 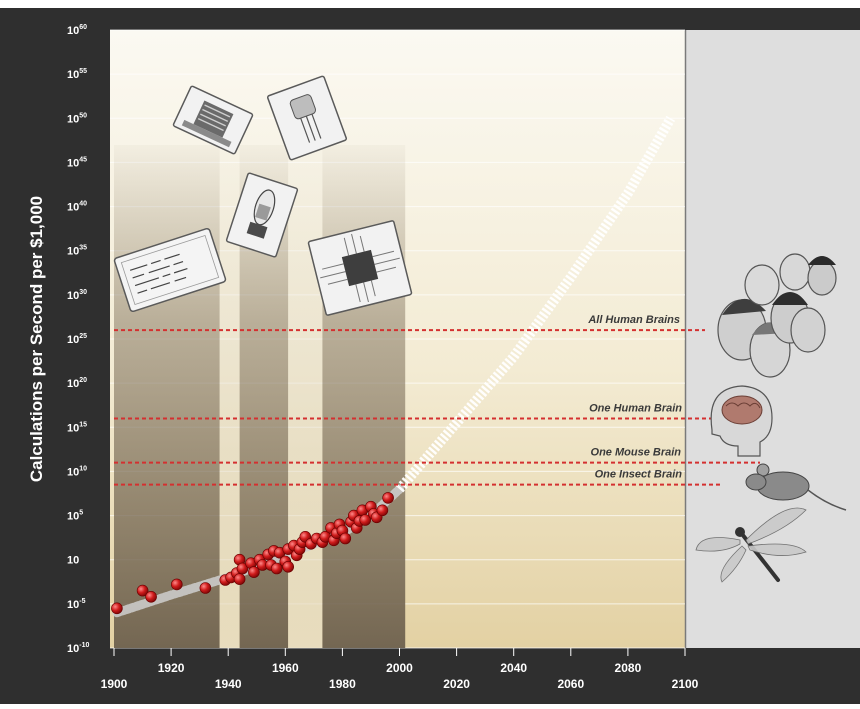 What do you see at coordinates (305, 396) in the screenshot?
I see `era-band-transistor` at bounding box center [305, 396].